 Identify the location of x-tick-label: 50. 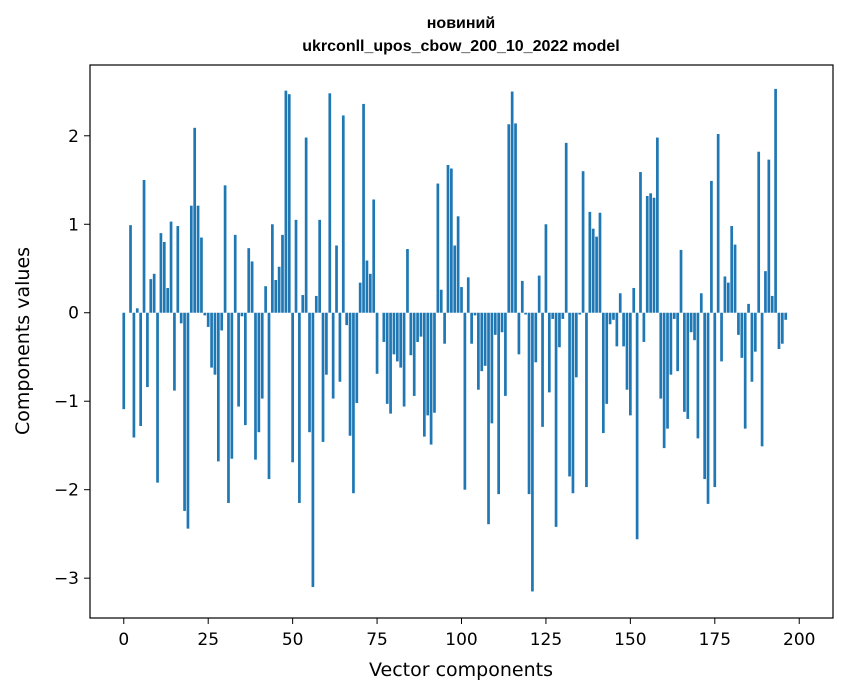
(293, 640).